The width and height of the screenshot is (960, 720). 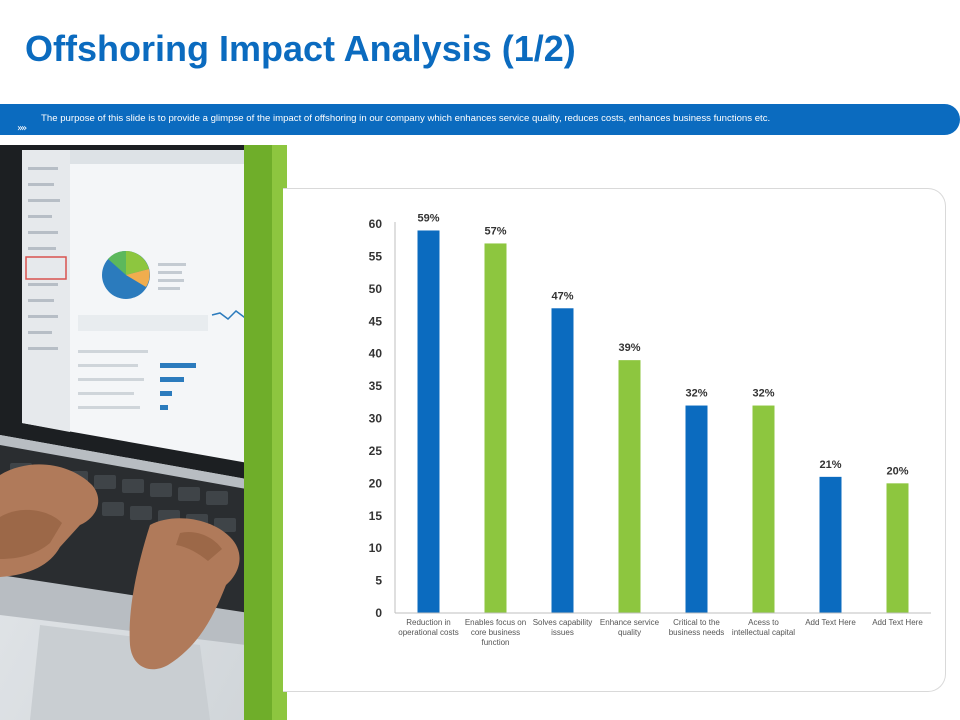 What do you see at coordinates (897, 471) in the screenshot?
I see `data-label: 20%` at bounding box center [897, 471].